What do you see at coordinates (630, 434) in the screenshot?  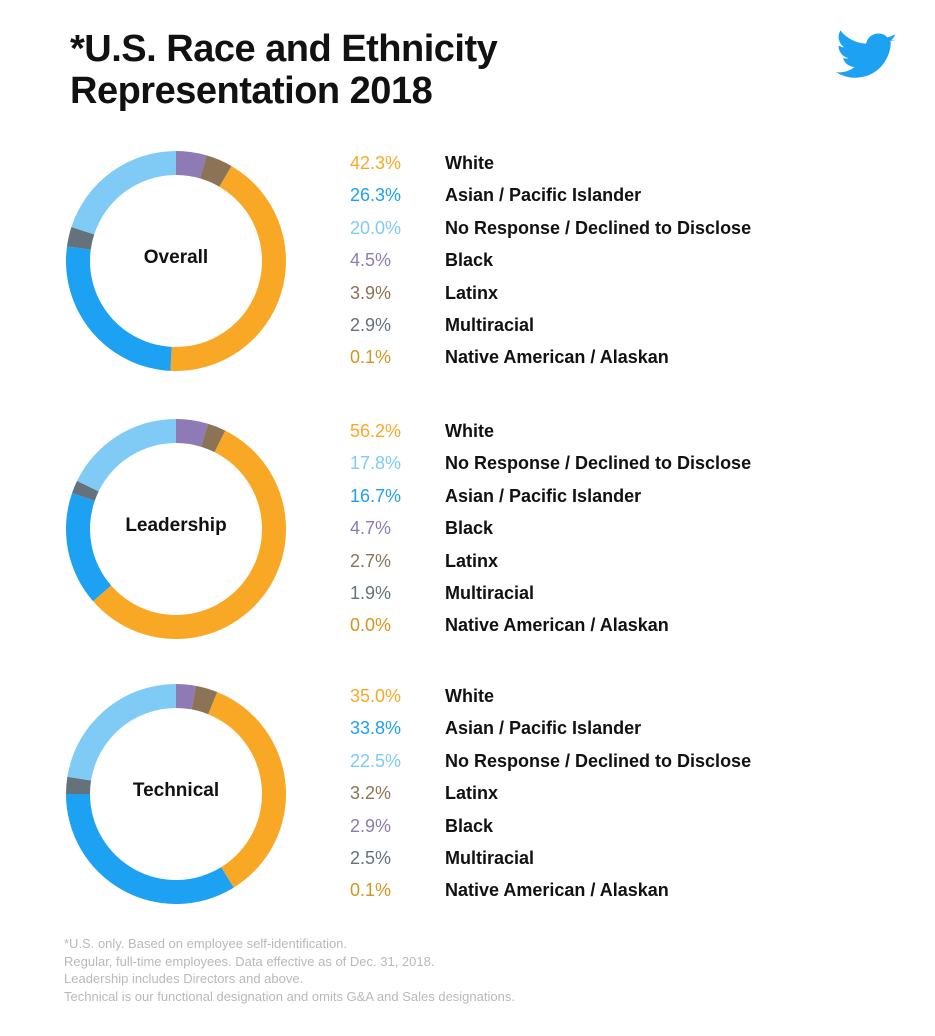 I see `legend-item-white: 56.2% White` at bounding box center [630, 434].